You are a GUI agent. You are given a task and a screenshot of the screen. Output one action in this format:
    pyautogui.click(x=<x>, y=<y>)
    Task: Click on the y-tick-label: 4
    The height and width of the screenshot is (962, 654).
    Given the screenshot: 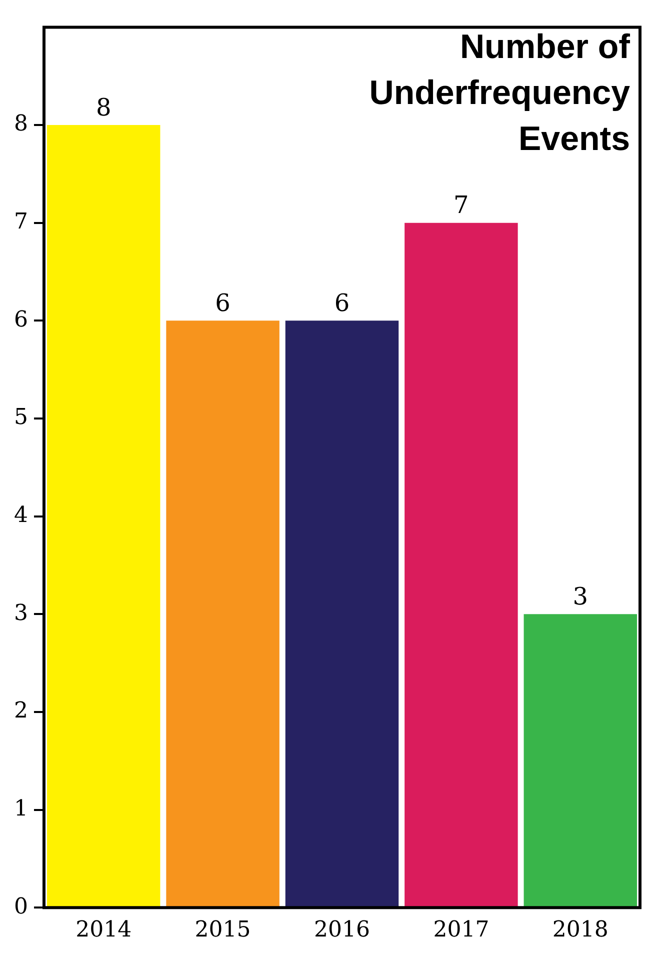 What is the action you would take?
    pyautogui.click(x=21, y=515)
    